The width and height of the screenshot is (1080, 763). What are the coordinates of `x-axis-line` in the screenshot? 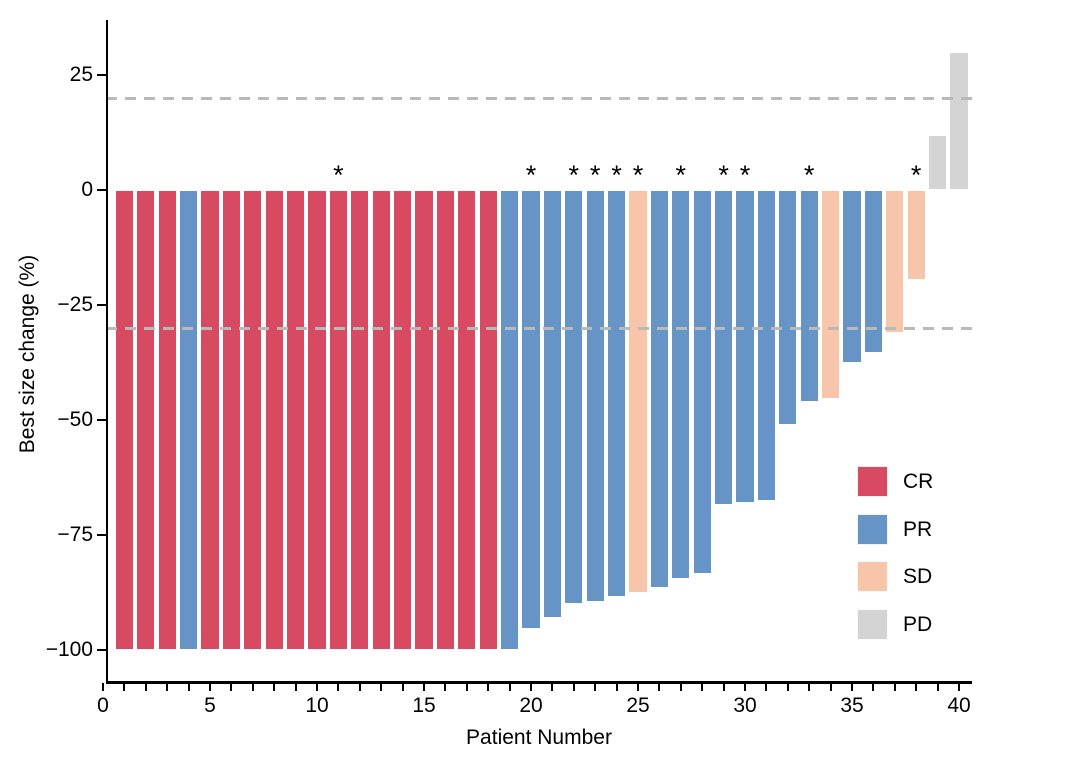 It's located at (538, 682).